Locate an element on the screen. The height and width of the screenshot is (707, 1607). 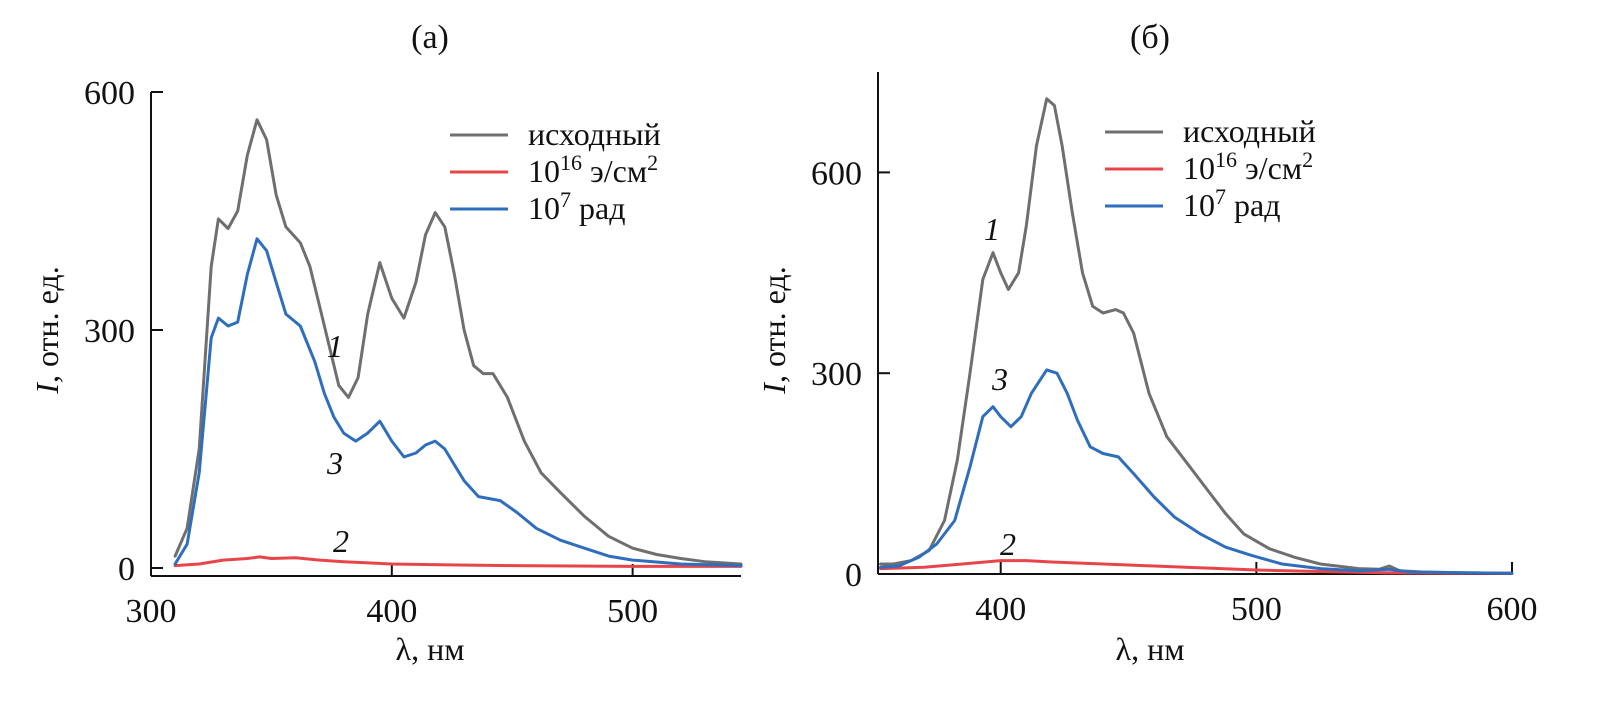
panel-title: (б) is located at coordinates (1150, 37).